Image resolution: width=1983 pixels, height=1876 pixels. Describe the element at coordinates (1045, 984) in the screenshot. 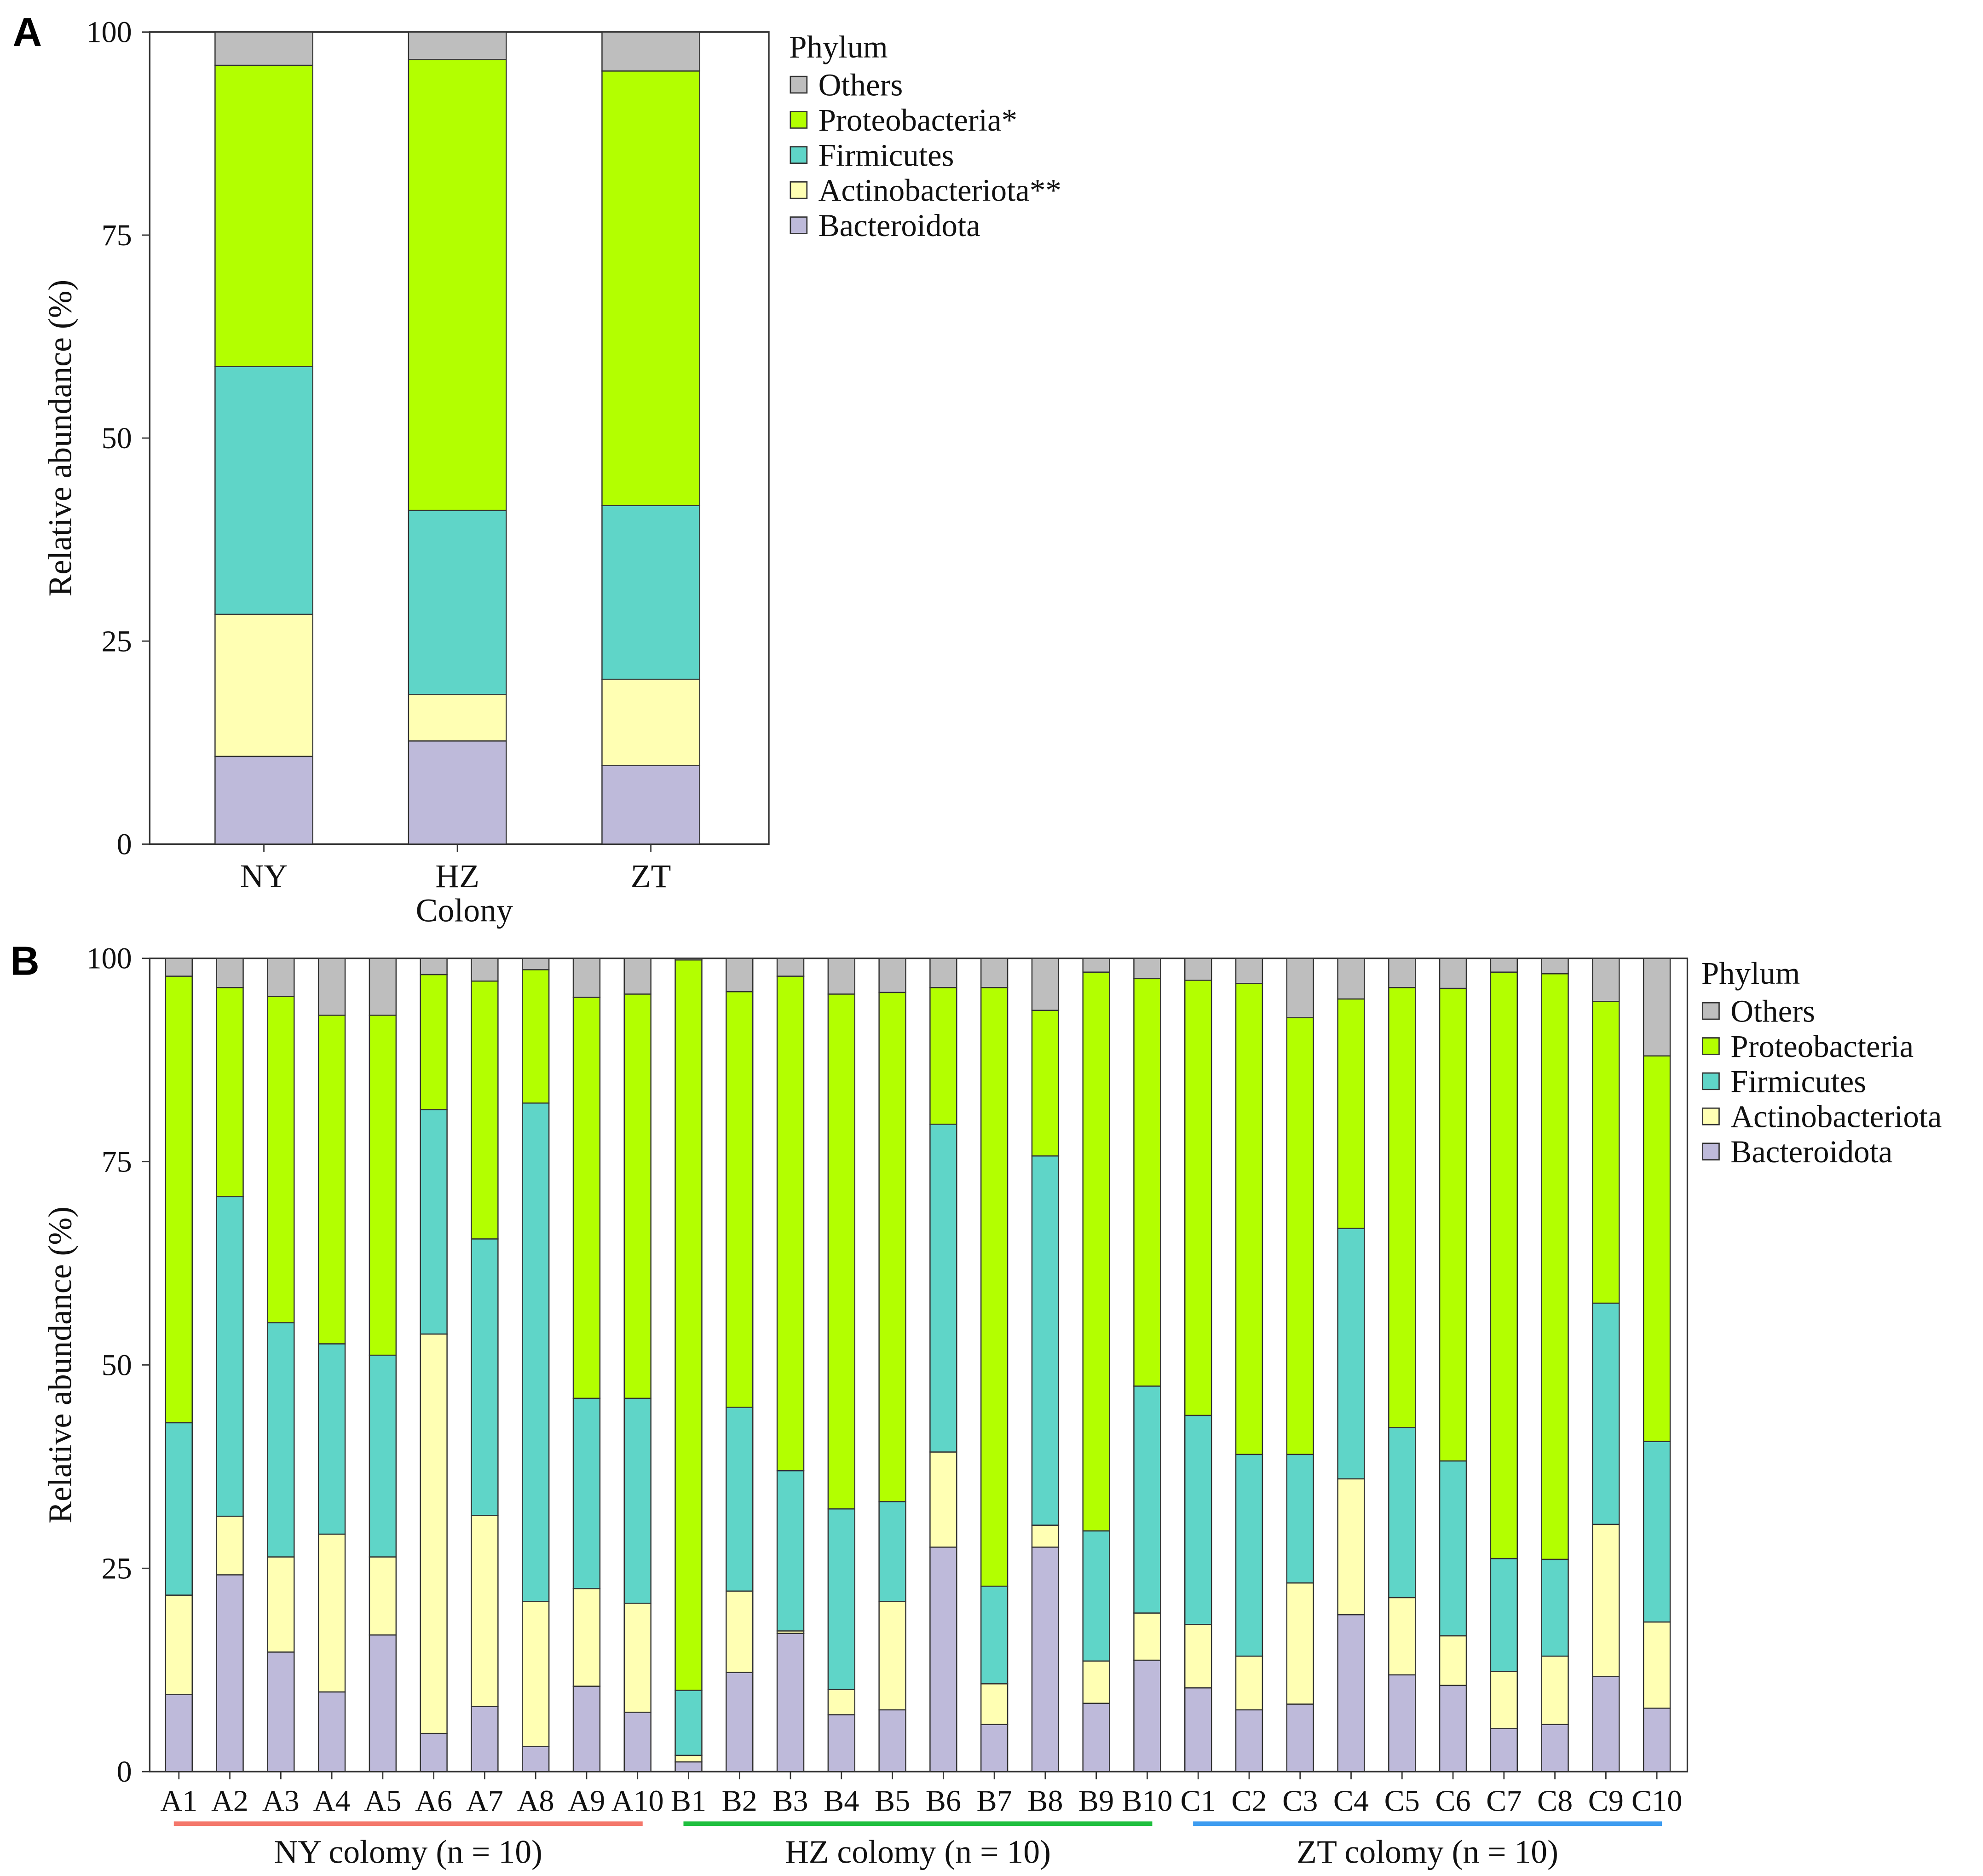

I see `bar-segment-others-b8` at that location.